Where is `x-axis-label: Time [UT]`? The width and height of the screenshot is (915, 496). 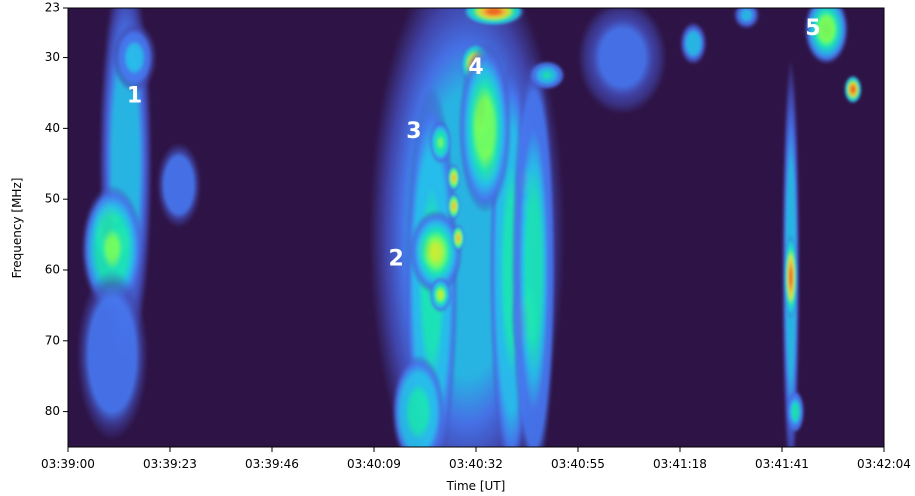
x-axis-label: Time [UT] is located at coordinates (476, 486).